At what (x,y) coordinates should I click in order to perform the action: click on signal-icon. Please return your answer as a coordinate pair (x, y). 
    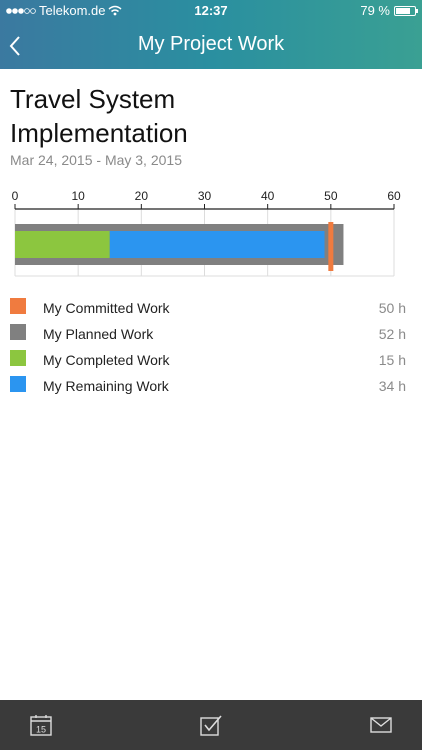
    Looking at the image, I should click on (21, 10).